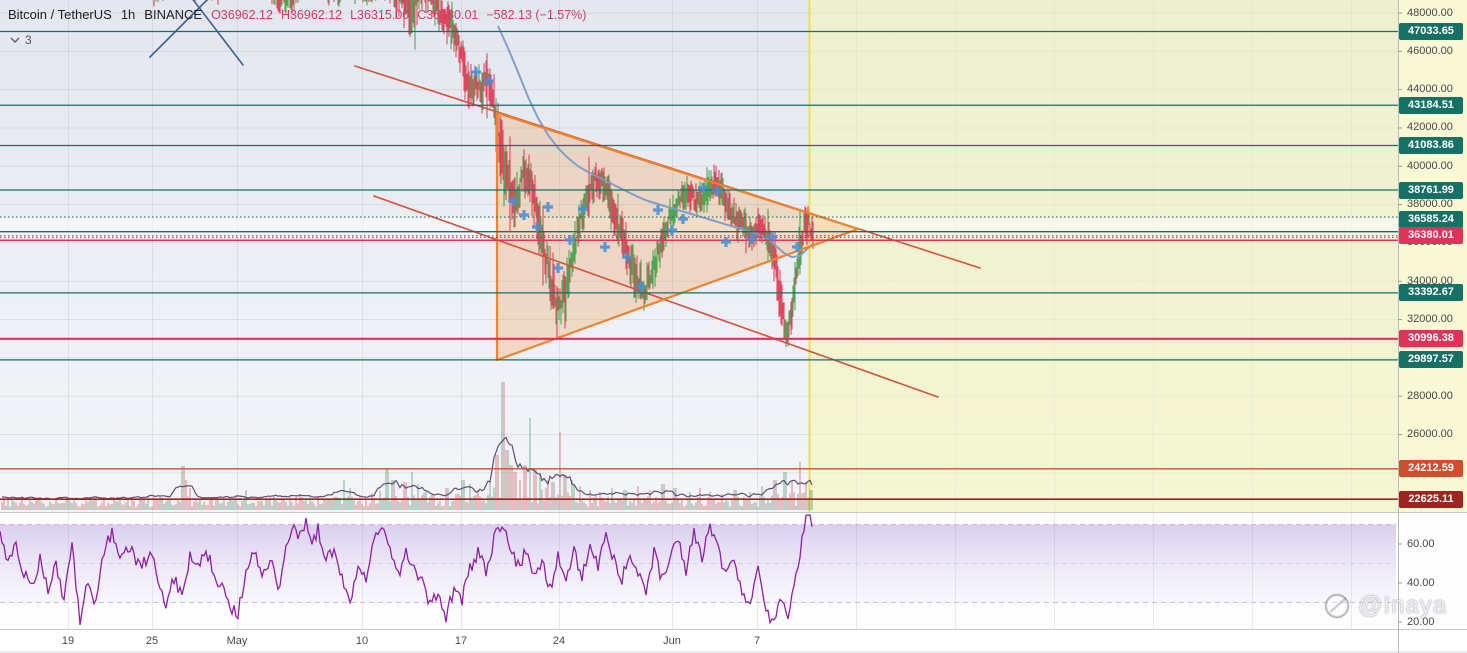  I want to click on indicator-count: 3, so click(28, 40).